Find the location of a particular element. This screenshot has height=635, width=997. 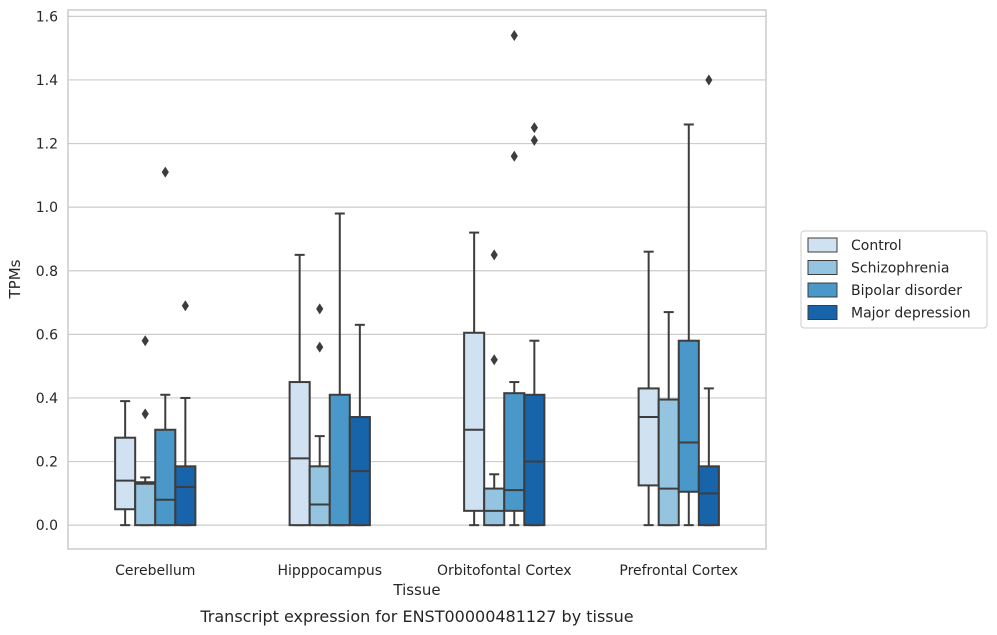

y-axis-label: TPMs is located at coordinates (15, 279).